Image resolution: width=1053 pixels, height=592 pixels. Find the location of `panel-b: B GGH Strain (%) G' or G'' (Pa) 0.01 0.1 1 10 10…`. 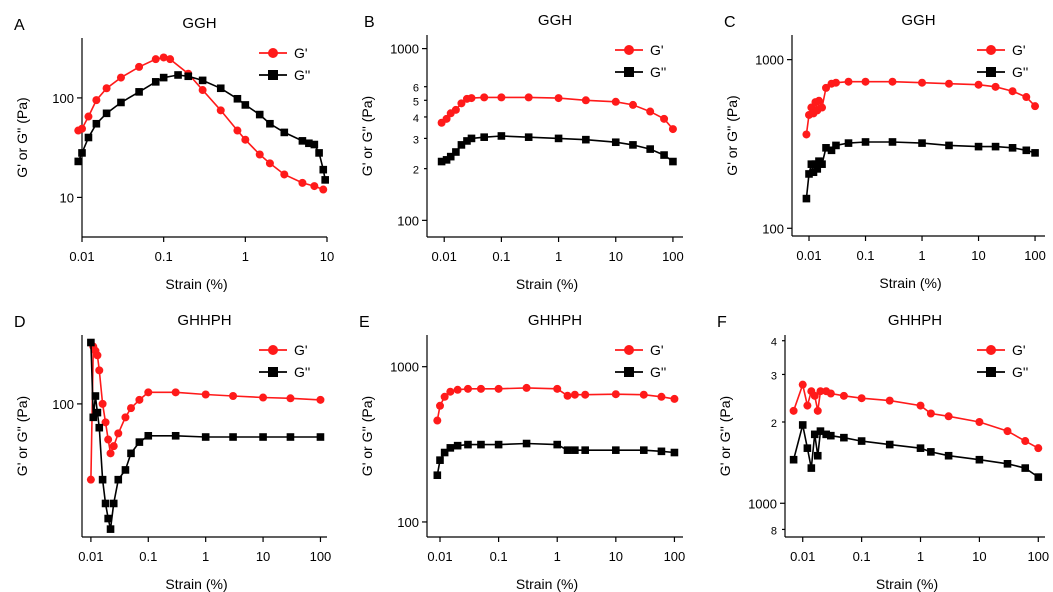

panel-b: B GGH Strain (%) G' or G'' (Pa) 0.01 0.1 1 10 10… is located at coordinates (521, 152).